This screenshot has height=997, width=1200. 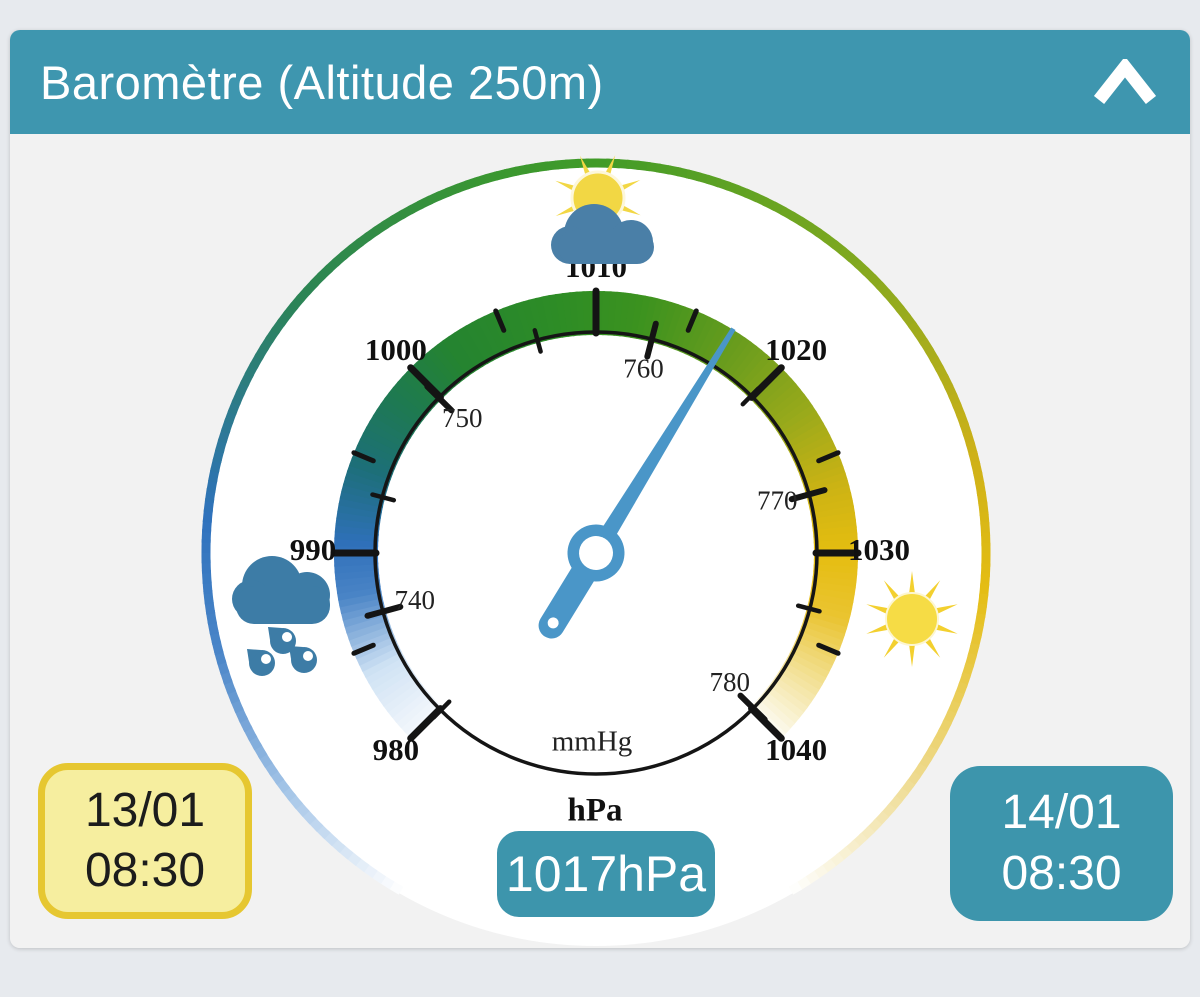 What do you see at coordinates (796, 749) in the screenshot?
I see `hpa-scale-label: 1040` at bounding box center [796, 749].